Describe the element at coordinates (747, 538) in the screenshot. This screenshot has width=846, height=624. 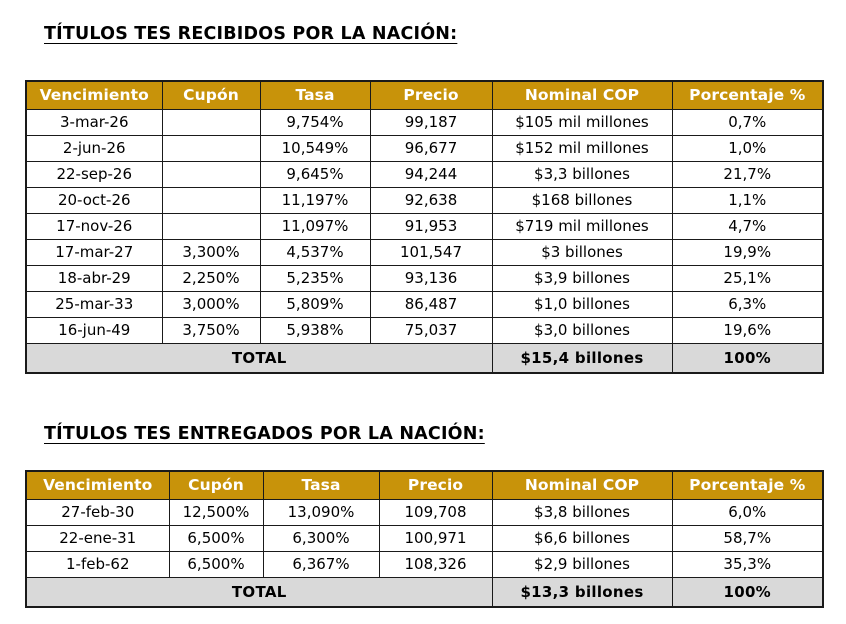
I see `cell-porcentaje: 58,7%` at that location.